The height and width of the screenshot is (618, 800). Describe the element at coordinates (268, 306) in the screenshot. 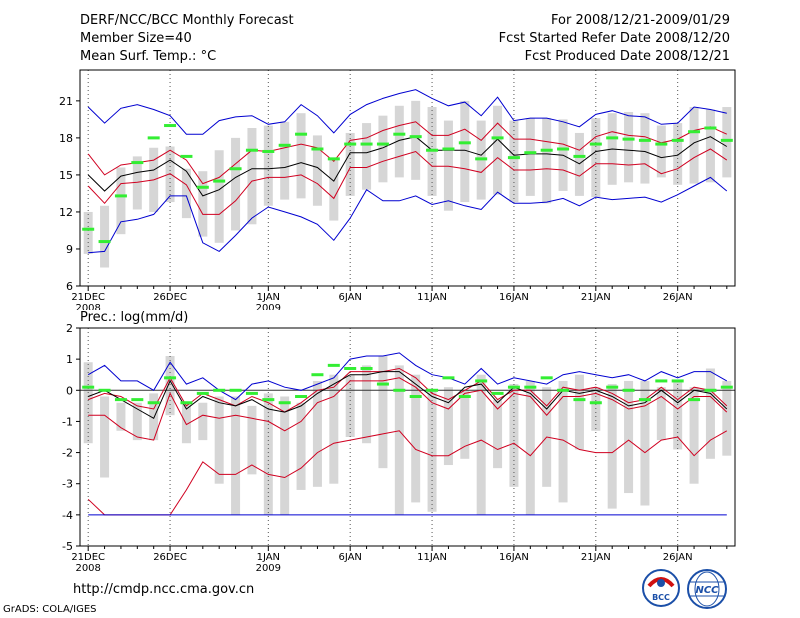

I see `x-tick-year: 2009` at that location.